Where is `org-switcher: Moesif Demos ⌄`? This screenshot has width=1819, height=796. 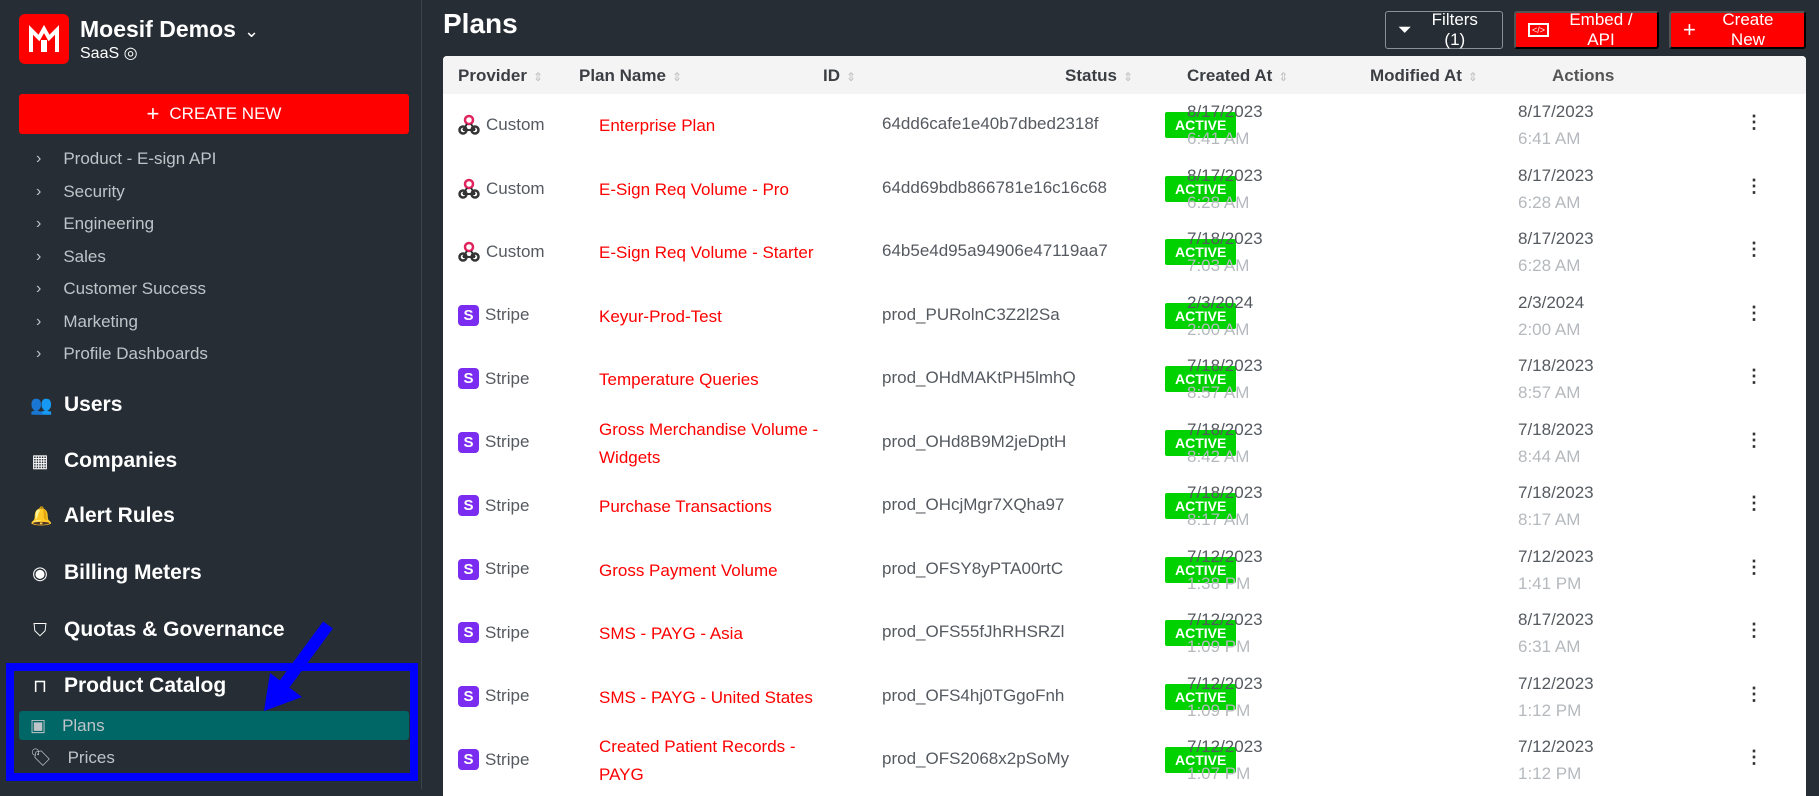
org-switcher: Moesif Demos ⌄ is located at coordinates (169, 29).